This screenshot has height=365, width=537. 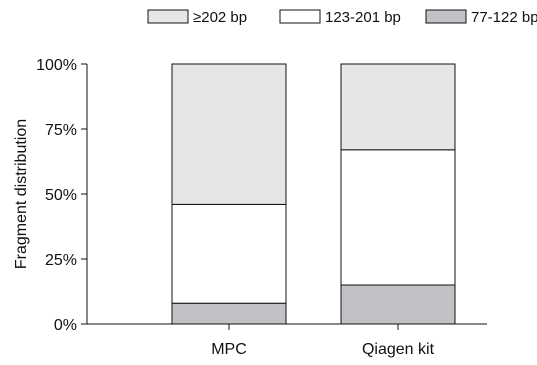 What do you see at coordinates (61, 260) in the screenshot?
I see `y-tick-label: 25%` at bounding box center [61, 260].